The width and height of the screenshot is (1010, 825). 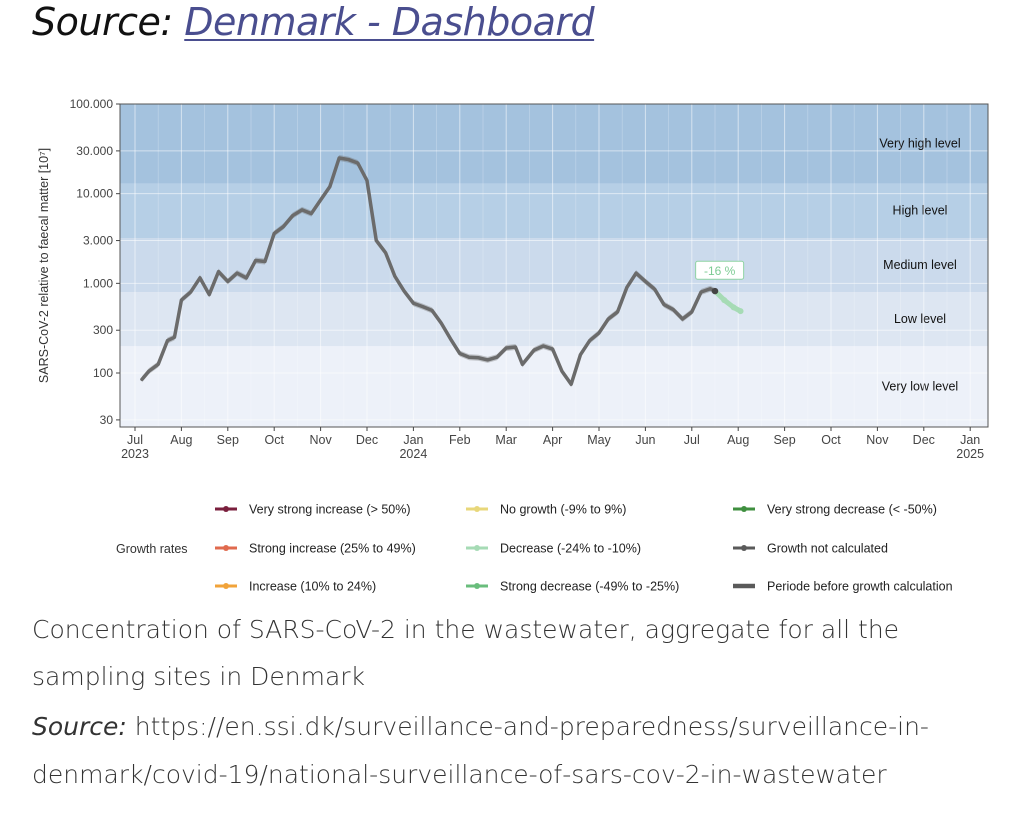 What do you see at coordinates (107, 420) in the screenshot?
I see `y-tick-label: 30` at bounding box center [107, 420].